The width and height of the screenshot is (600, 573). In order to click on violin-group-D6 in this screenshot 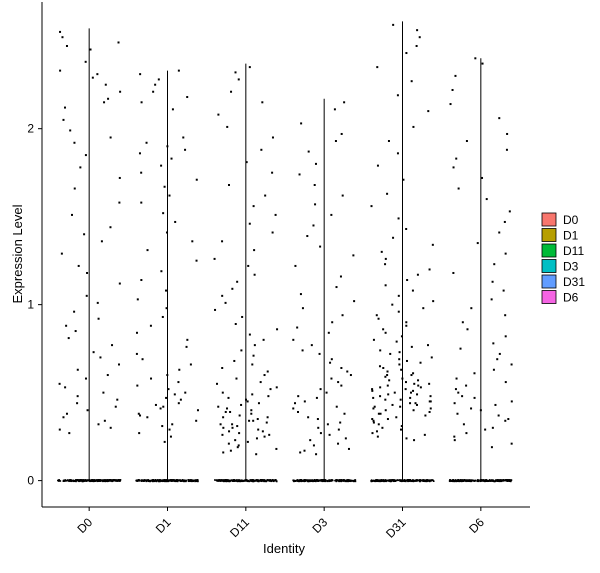, I will do `click(480, 270)`.